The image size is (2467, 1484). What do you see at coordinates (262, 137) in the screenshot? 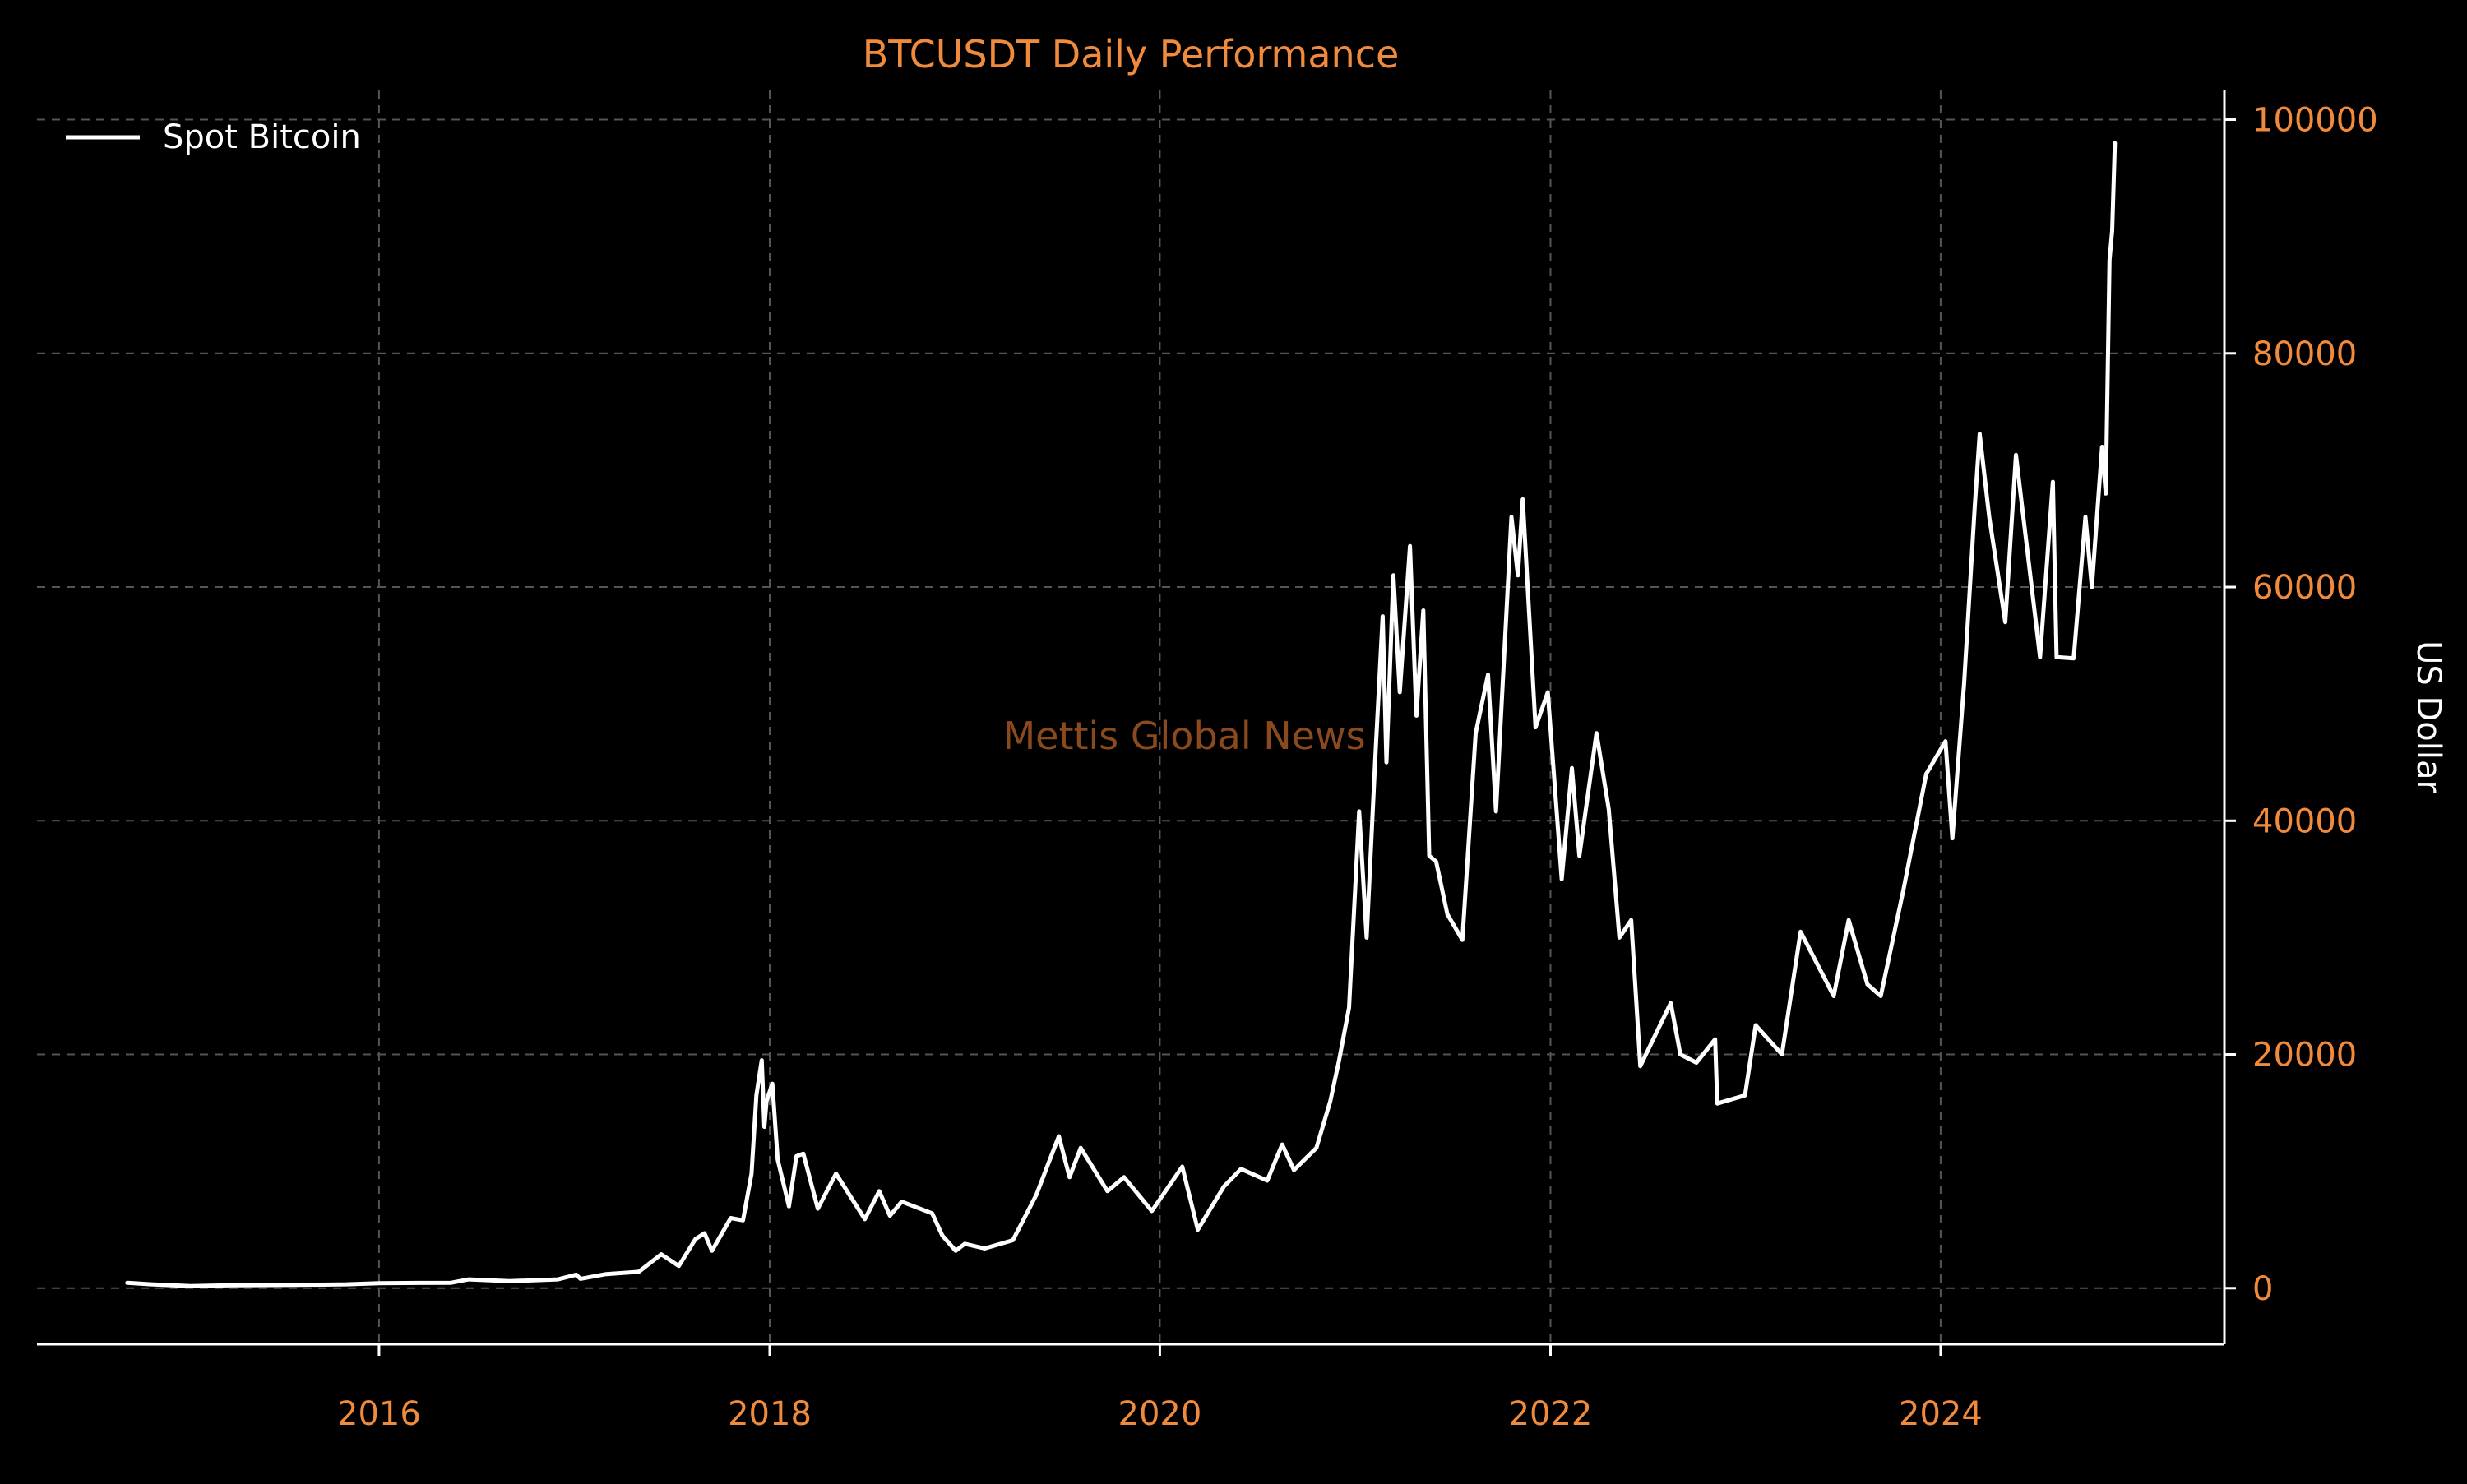
I see `legend-label: Spot Bitcoin` at bounding box center [262, 137].